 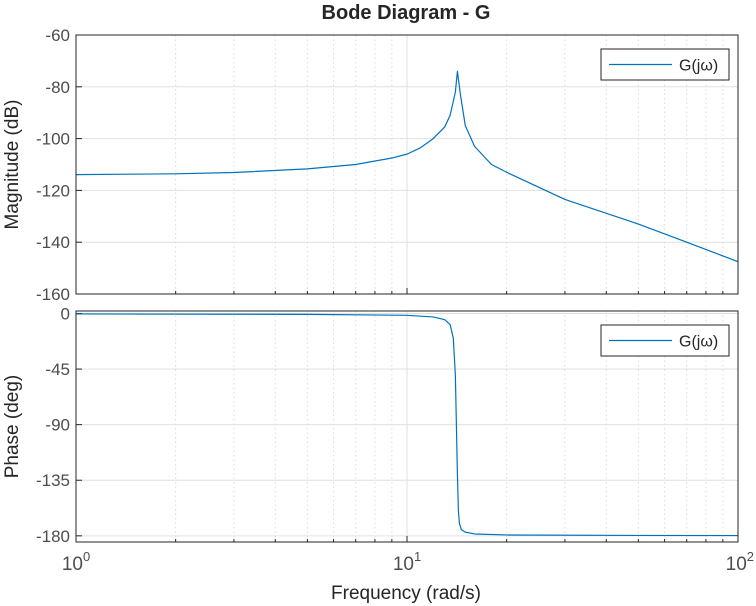 What do you see at coordinates (53, 294) in the screenshot?
I see `y-tick-label: -160` at bounding box center [53, 294].